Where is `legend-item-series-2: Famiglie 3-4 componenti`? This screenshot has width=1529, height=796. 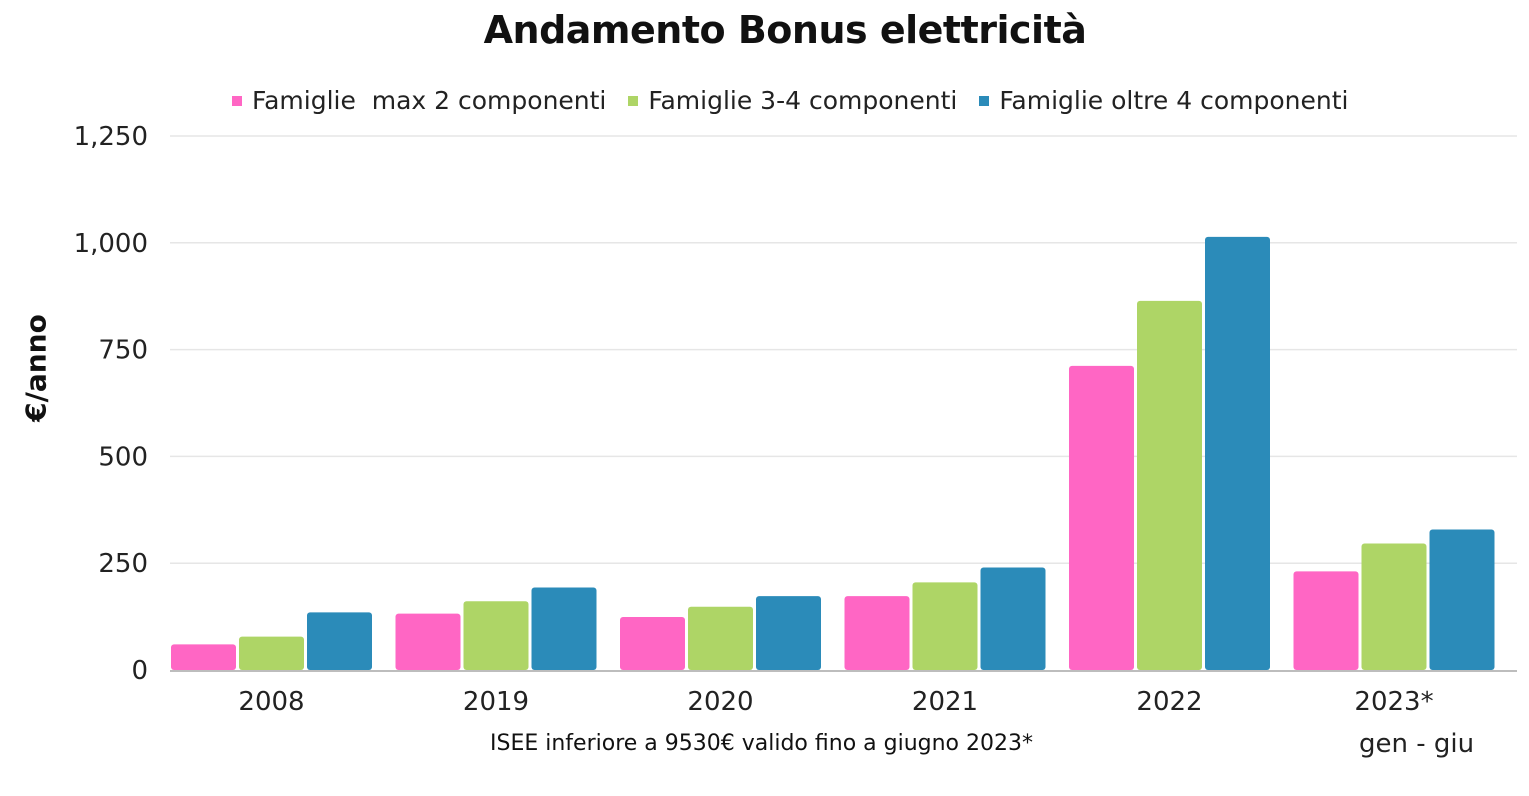
legend-item-series-2: Famiglie 3-4 componenti is located at coordinates (792, 100).